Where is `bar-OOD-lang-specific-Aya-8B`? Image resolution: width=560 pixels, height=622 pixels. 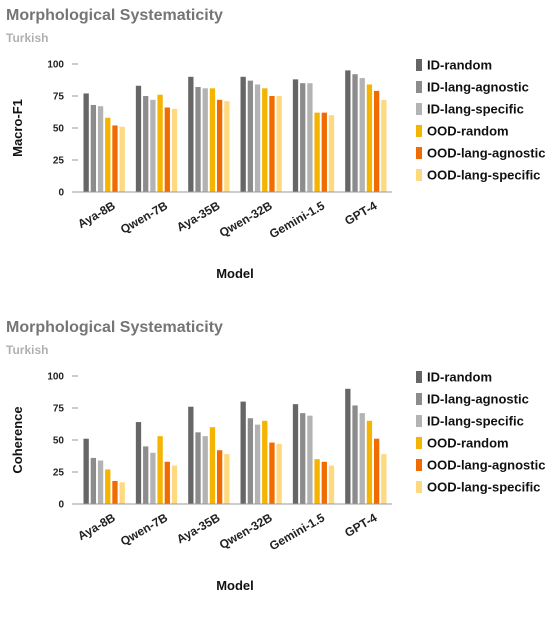 bar-OOD-lang-specific-Aya-8B is located at coordinates (122, 159).